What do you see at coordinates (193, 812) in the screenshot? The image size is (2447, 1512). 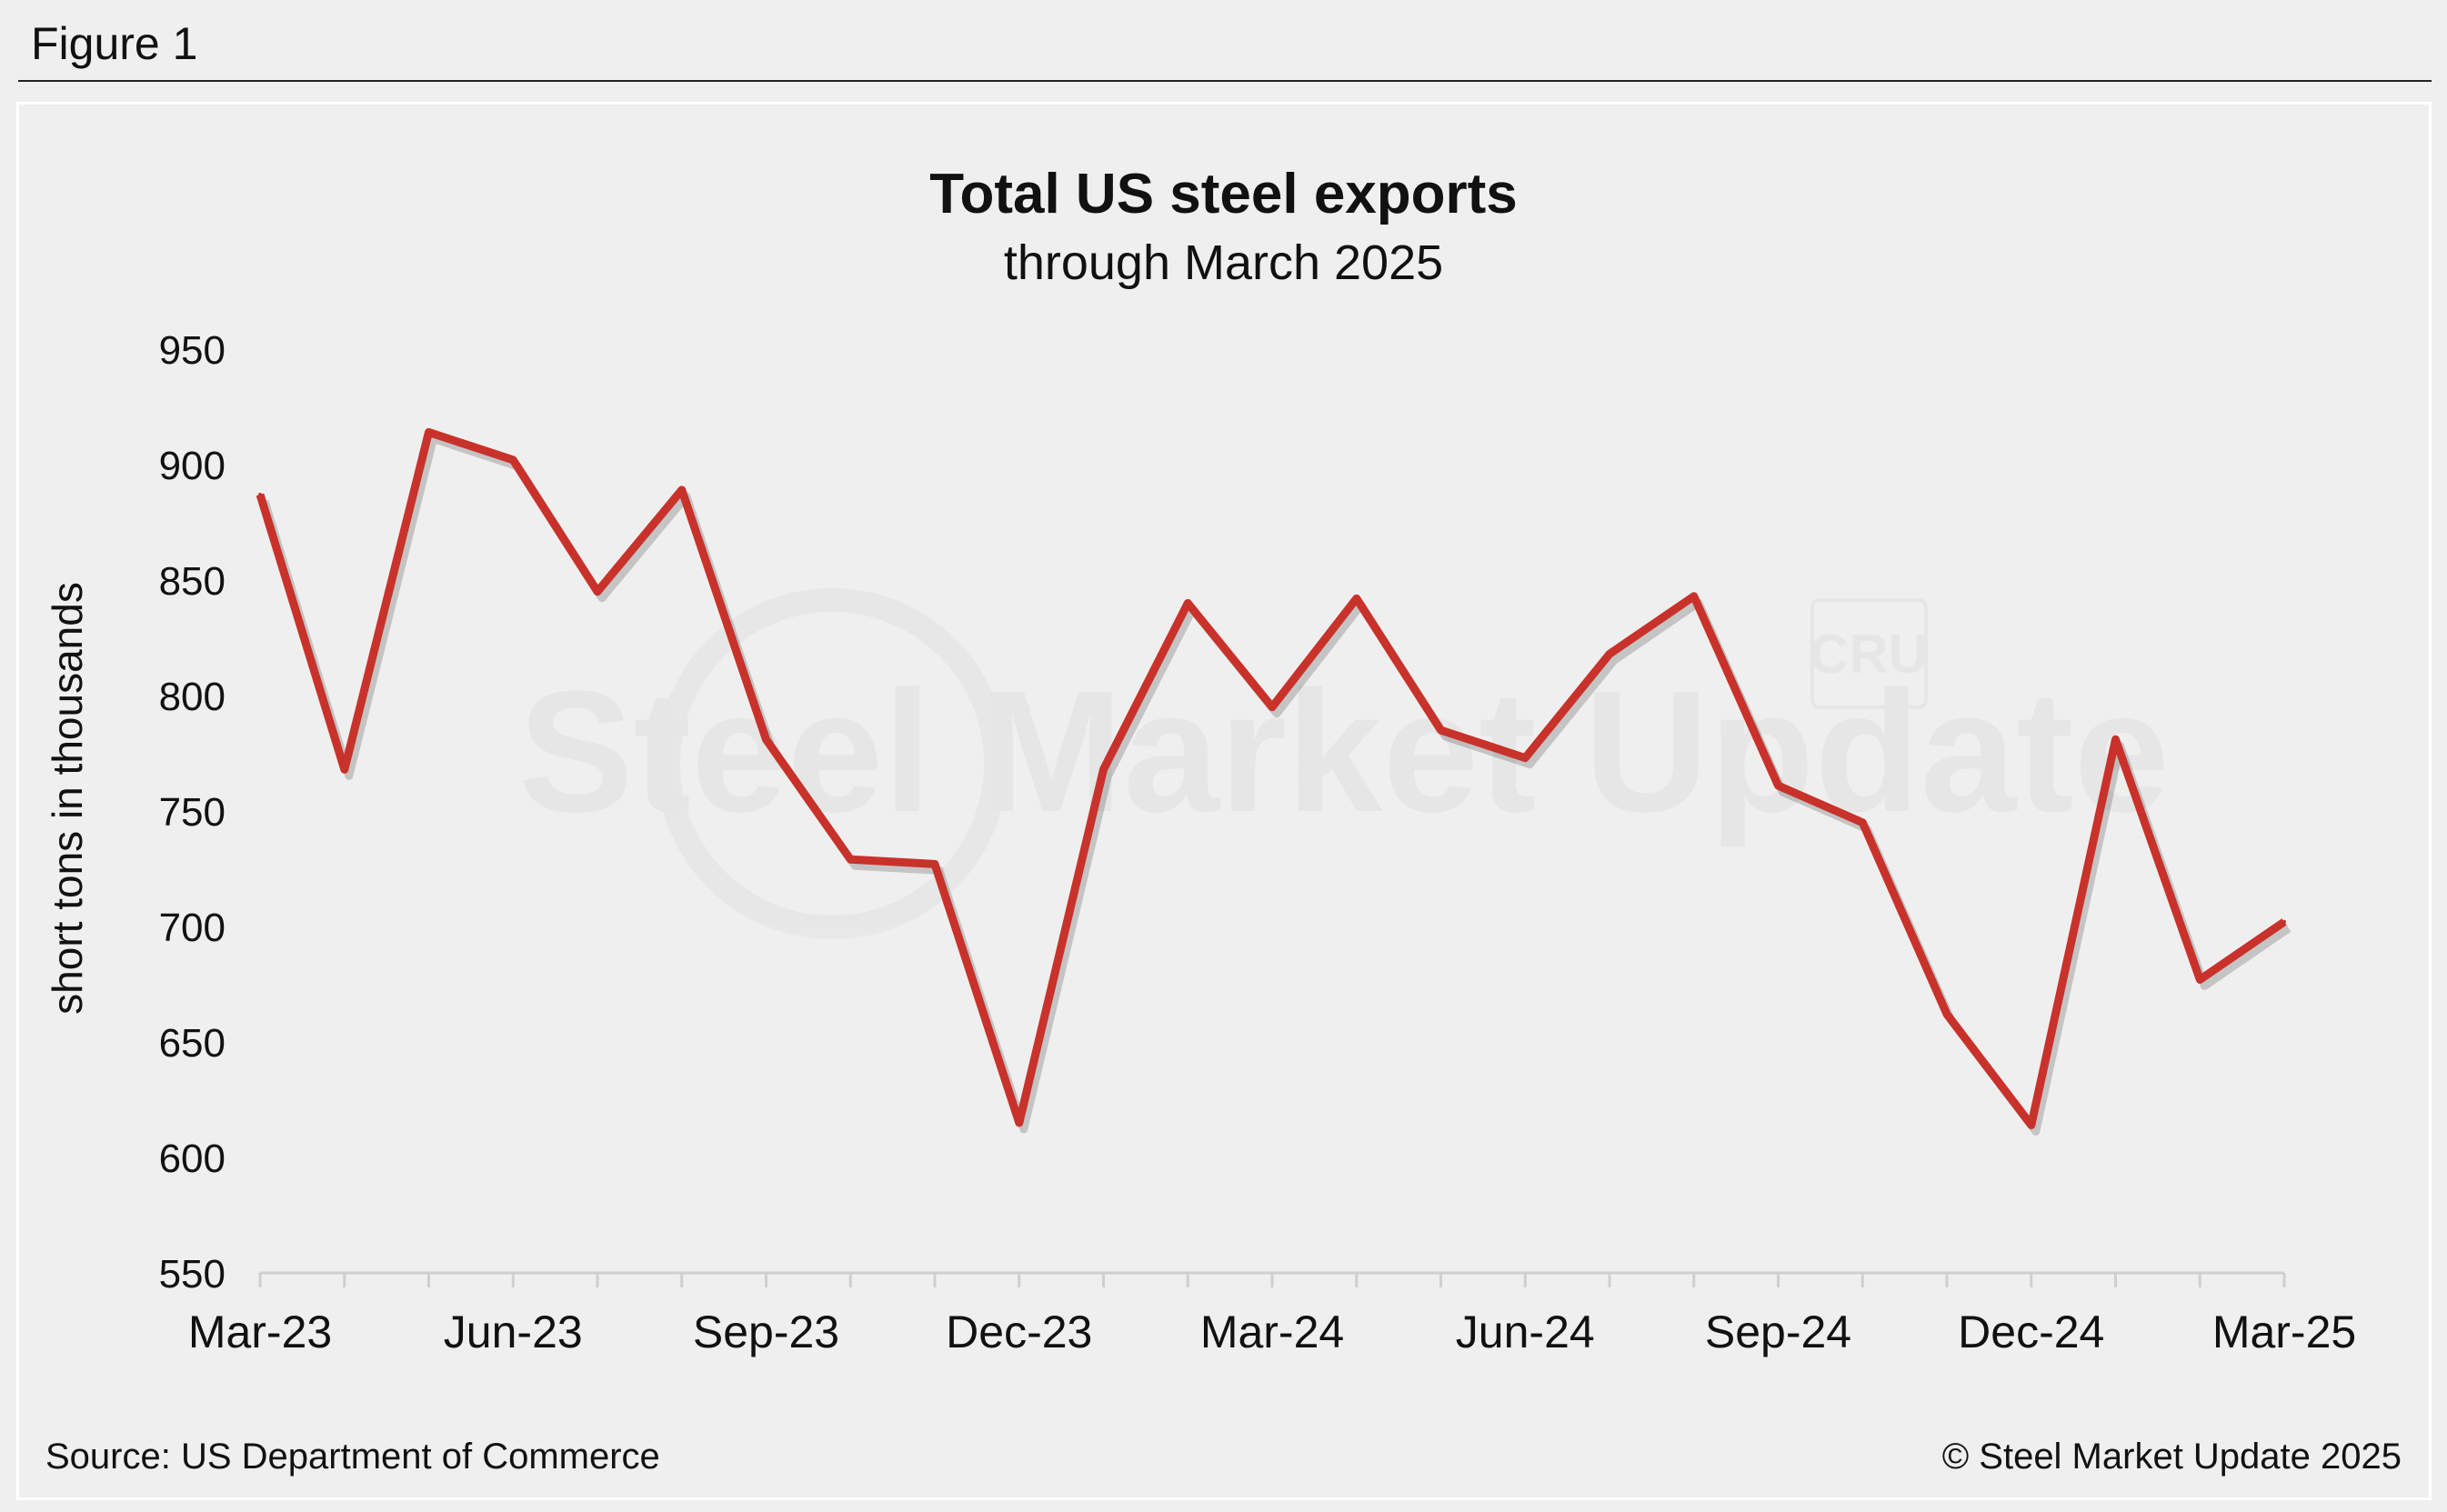 I see `y-tick-label: 750` at bounding box center [193, 812].